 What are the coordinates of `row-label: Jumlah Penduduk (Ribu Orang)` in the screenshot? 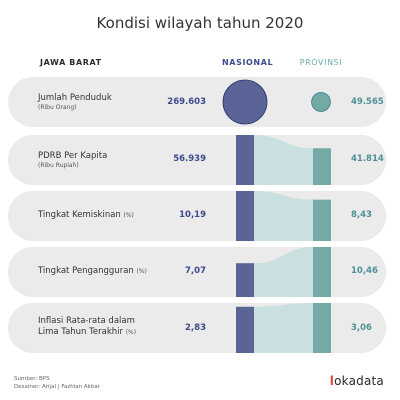 It's located at (75, 102).